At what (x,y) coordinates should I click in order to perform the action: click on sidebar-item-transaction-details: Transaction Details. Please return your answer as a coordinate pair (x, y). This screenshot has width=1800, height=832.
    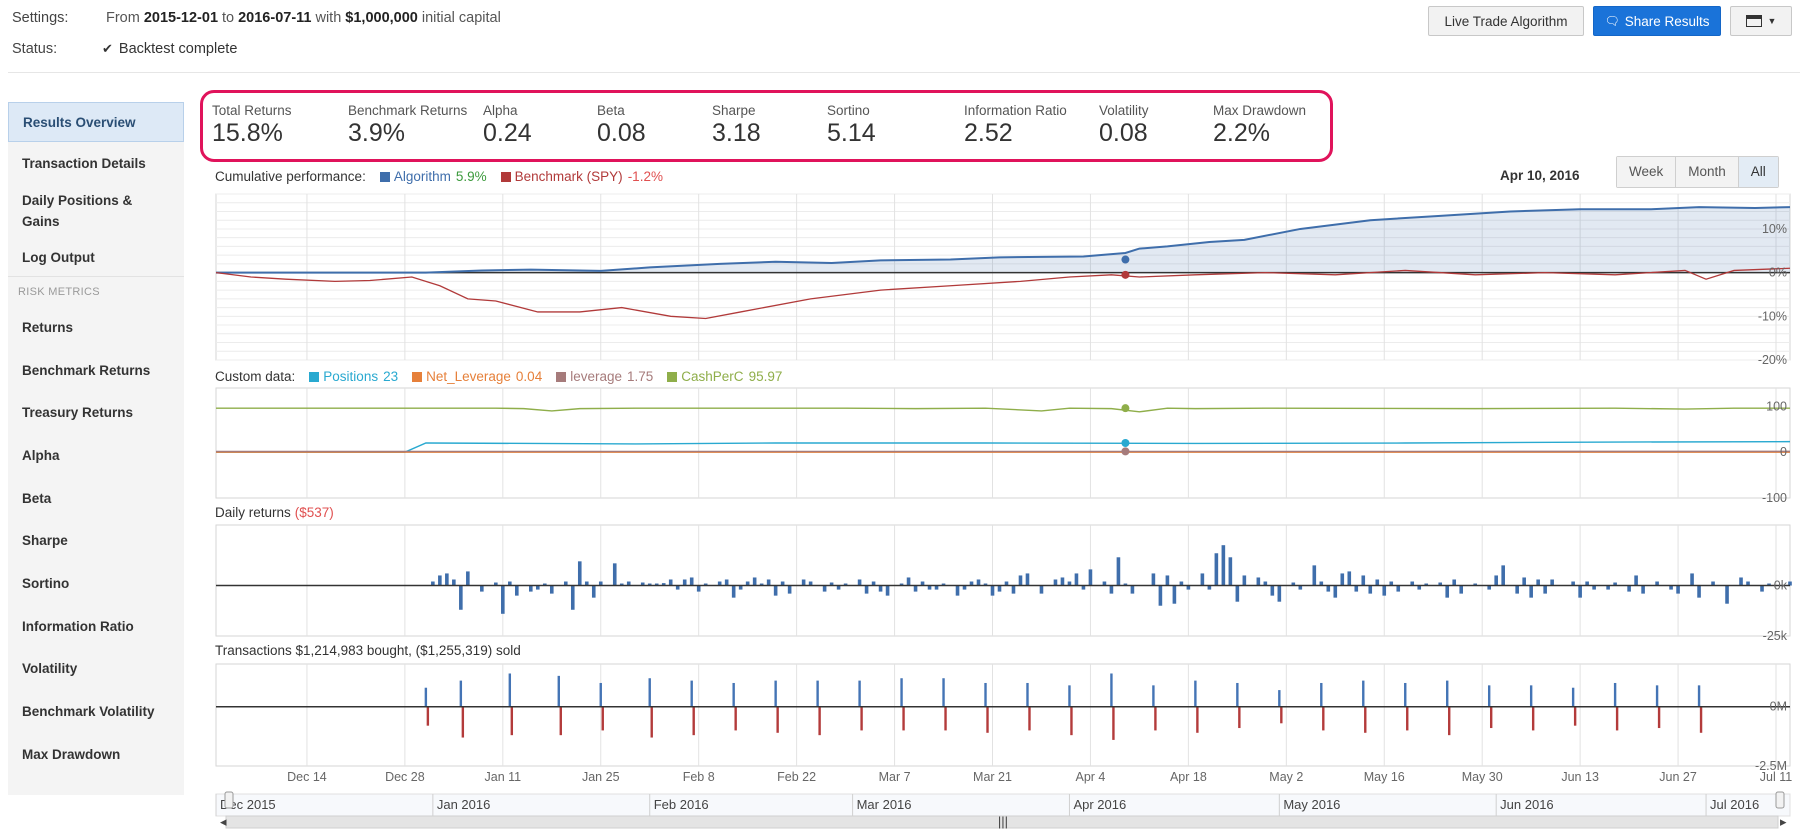
    Looking at the image, I should click on (96, 163).